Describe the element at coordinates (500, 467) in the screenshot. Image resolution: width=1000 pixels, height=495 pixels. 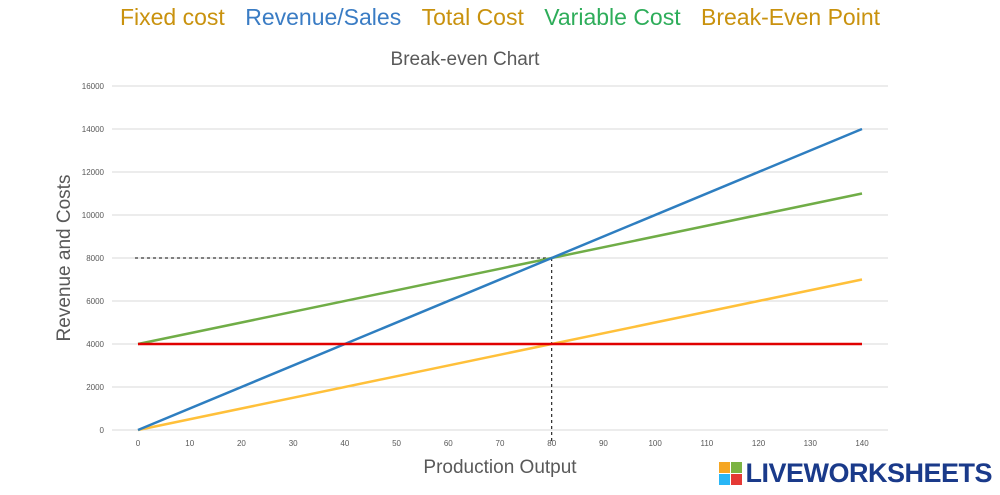
I see `x-axis-label: Production Output` at that location.